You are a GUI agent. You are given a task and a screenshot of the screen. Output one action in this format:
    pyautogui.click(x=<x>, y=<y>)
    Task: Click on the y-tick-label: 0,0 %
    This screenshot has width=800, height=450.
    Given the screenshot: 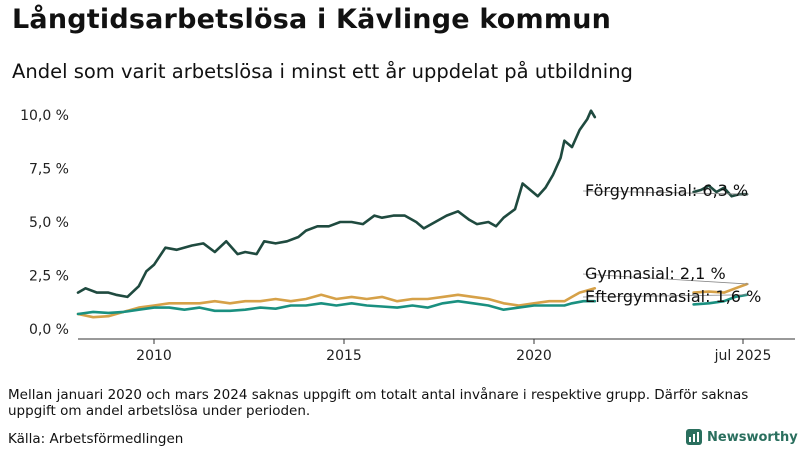 What is the action you would take?
    pyautogui.click(x=49, y=330)
    